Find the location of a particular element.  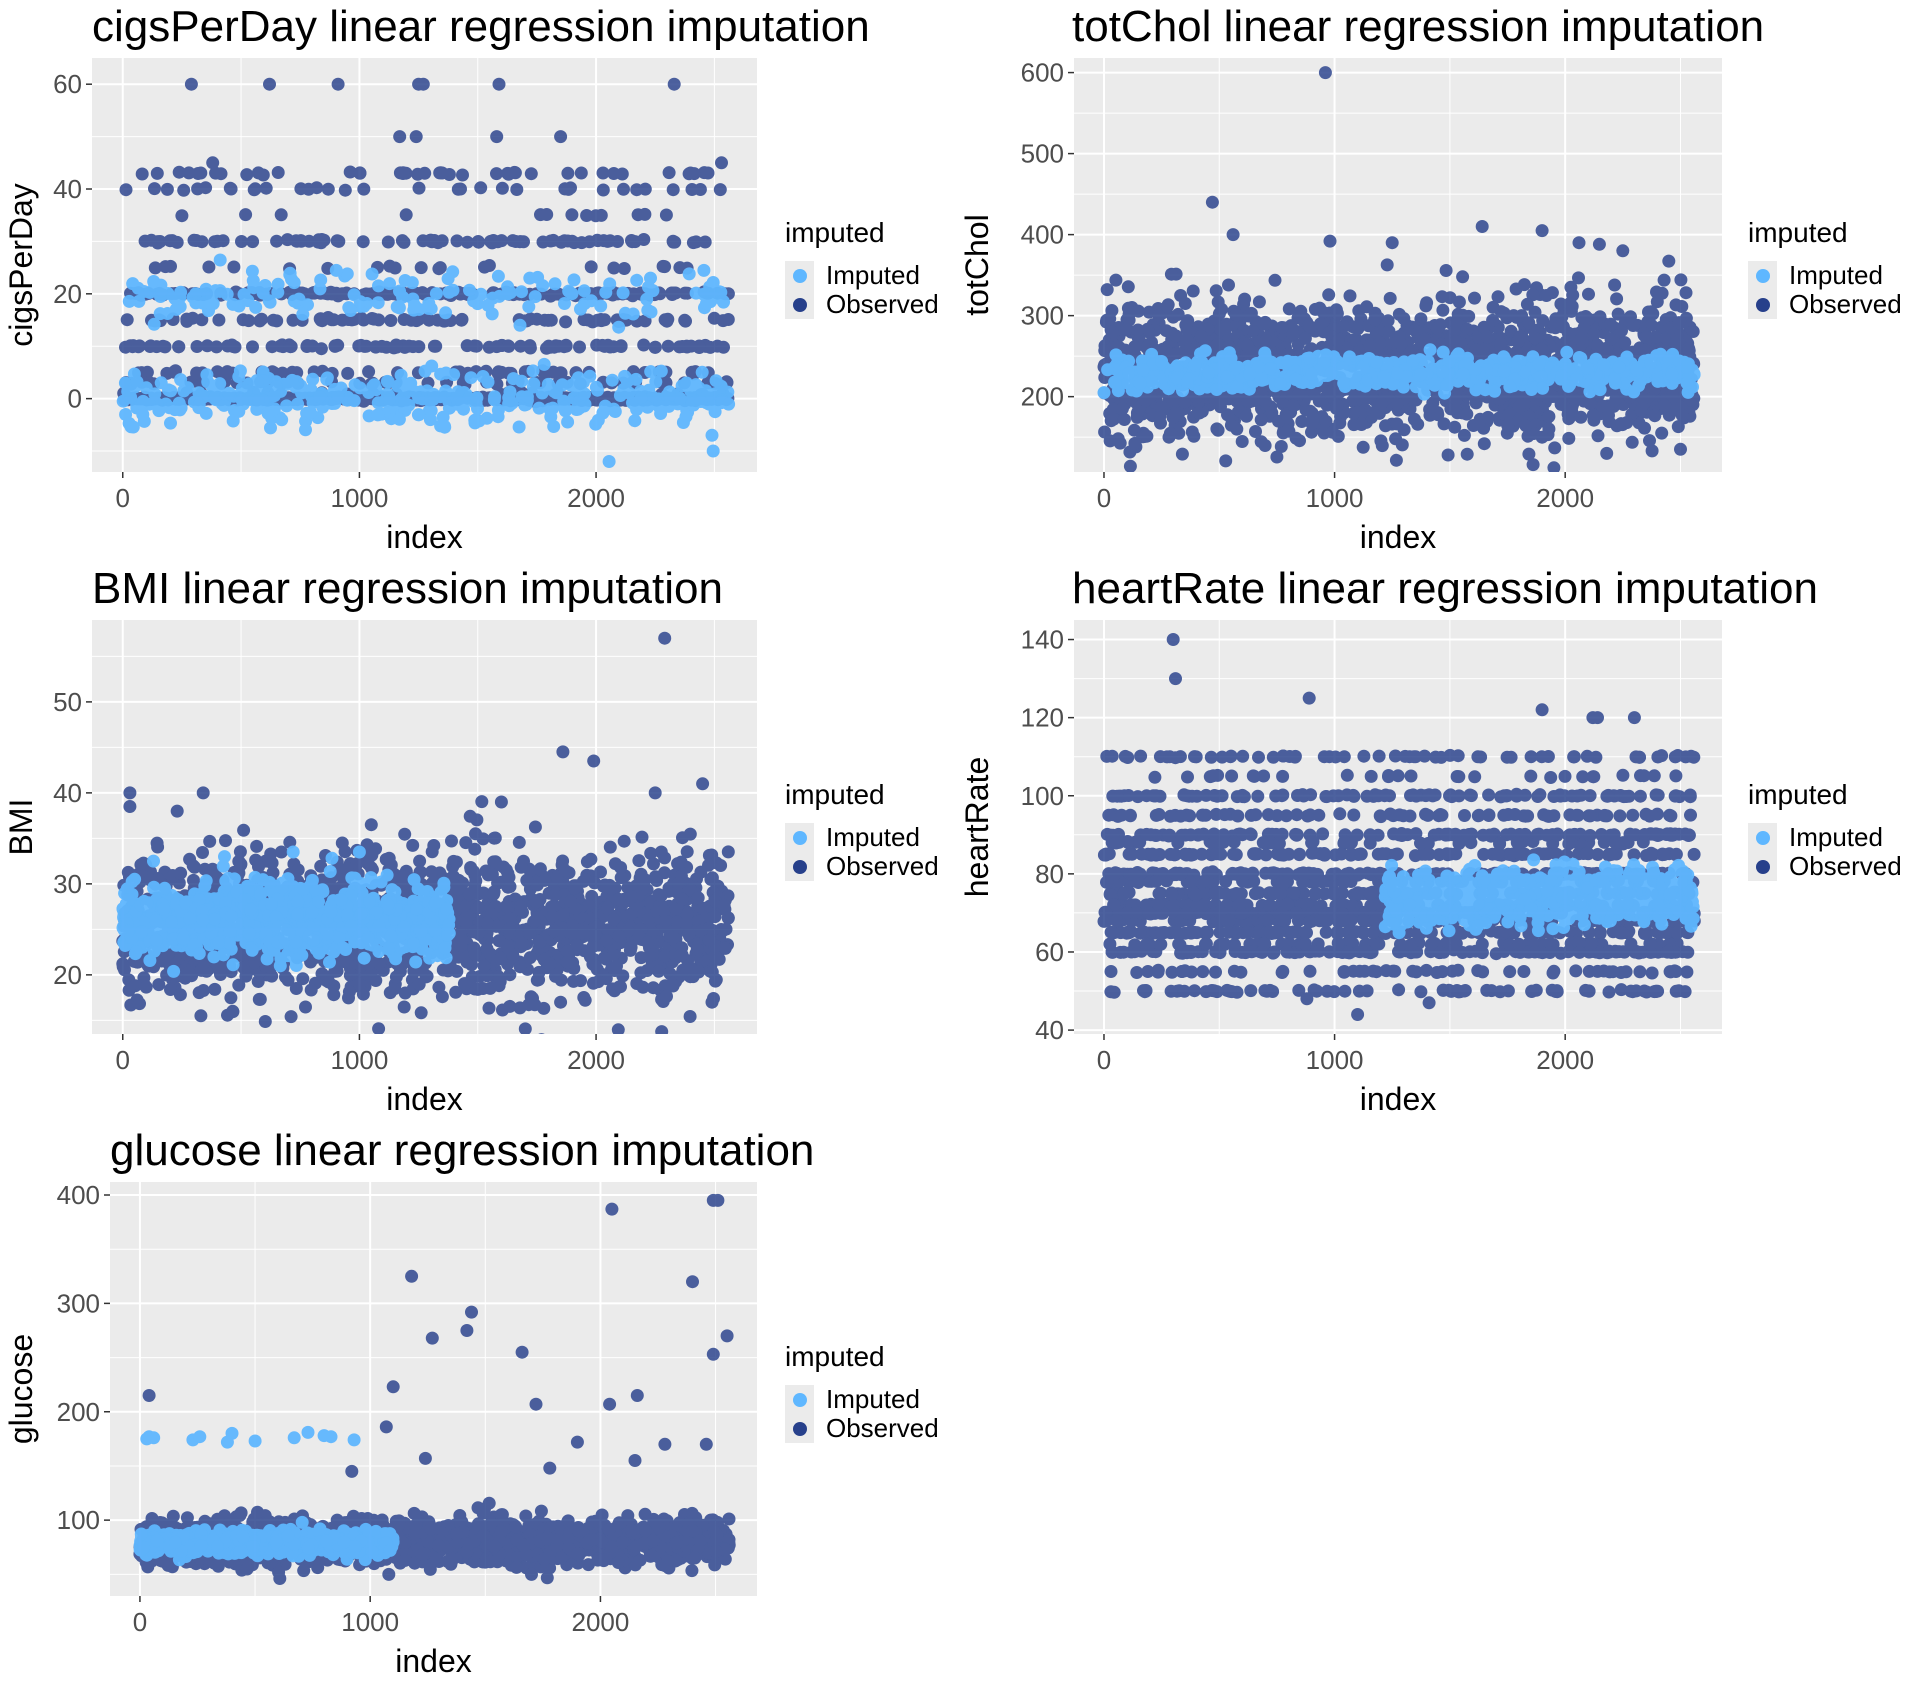

x-tick-label: 2000 is located at coordinates (1565, 498).